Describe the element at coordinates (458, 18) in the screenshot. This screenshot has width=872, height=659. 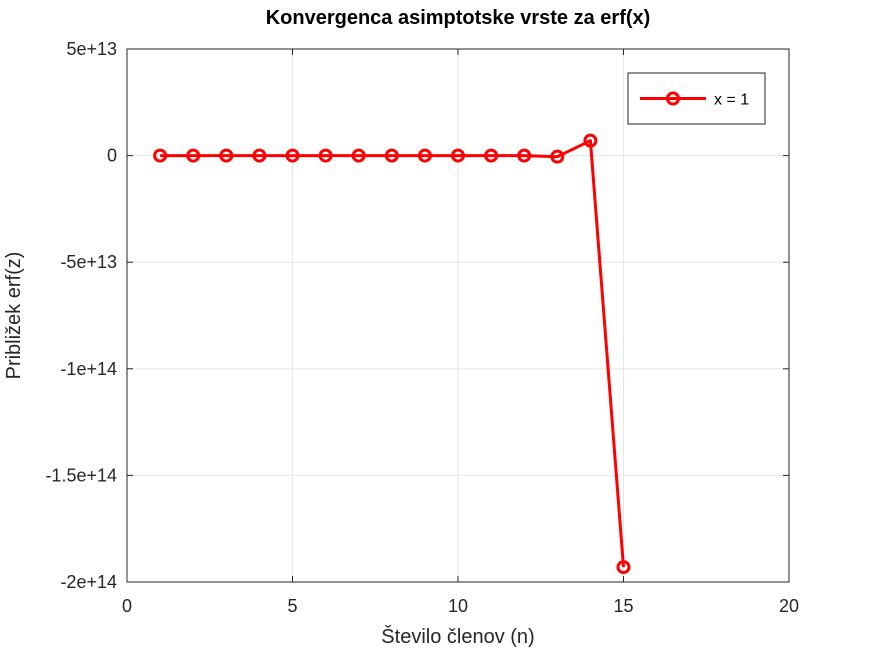
I see `chart-title: Konvergenca asimptotske vrste za erf(x)` at that location.